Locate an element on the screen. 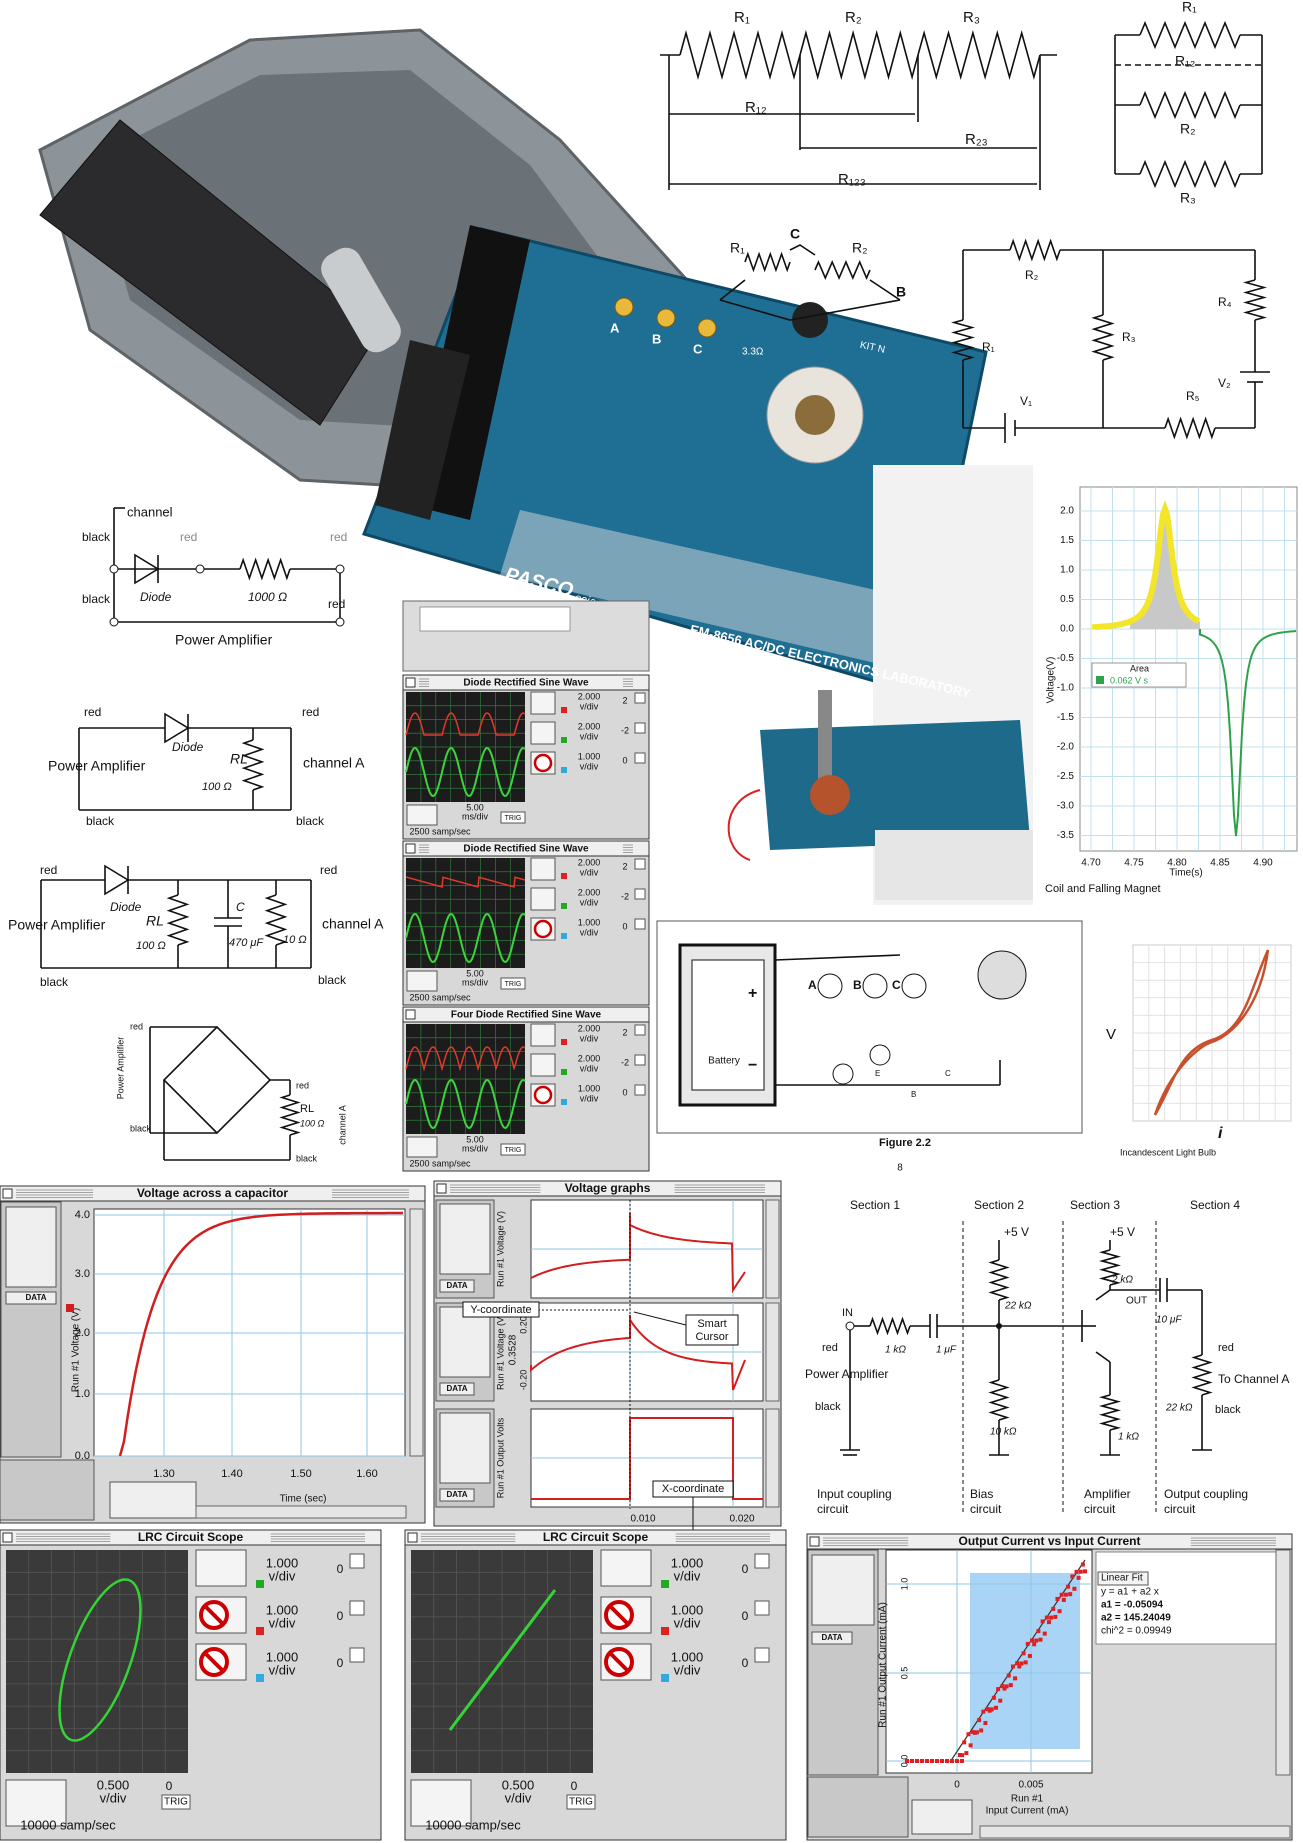 This screenshot has height=1843, width=1303. label: R₂₃ is located at coordinates (976, 139).